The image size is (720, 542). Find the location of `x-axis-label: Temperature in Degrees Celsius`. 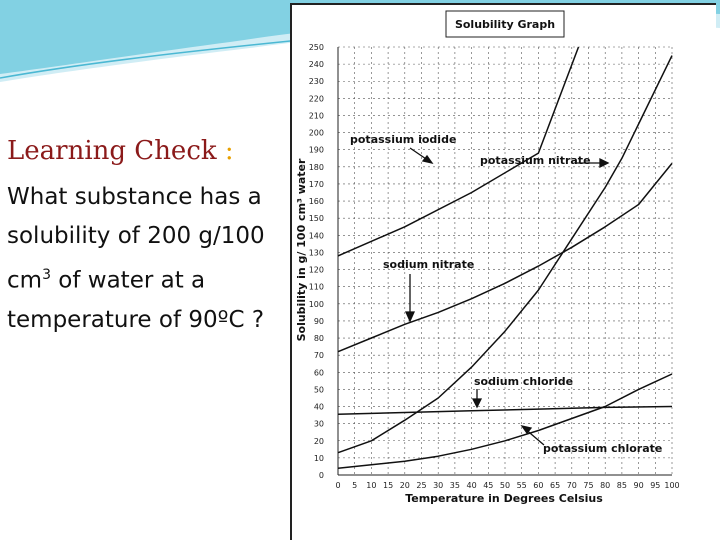

x-axis-label: Temperature in Degrees Celsius is located at coordinates (504, 498).